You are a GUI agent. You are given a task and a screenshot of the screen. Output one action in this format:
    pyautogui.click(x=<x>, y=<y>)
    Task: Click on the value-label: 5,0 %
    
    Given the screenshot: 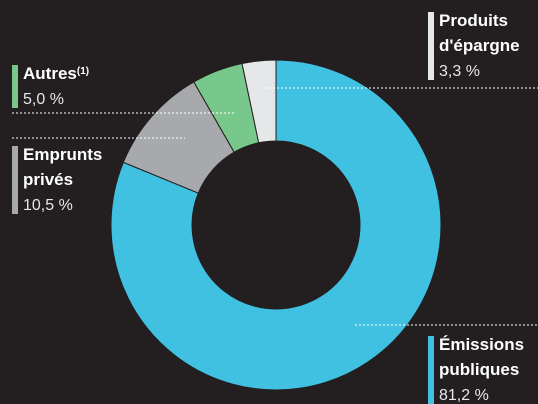 What is the action you would take?
    pyautogui.click(x=43, y=99)
    